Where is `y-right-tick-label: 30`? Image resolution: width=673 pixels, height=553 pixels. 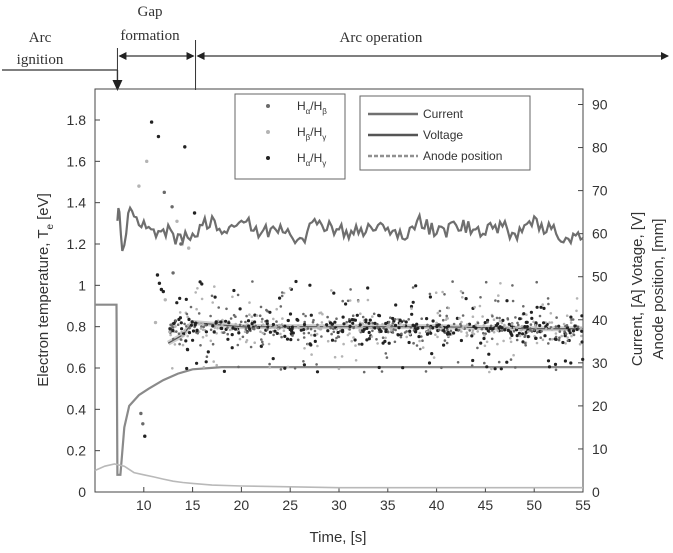
y-right-tick-label: 30 is located at coordinates (600, 363).